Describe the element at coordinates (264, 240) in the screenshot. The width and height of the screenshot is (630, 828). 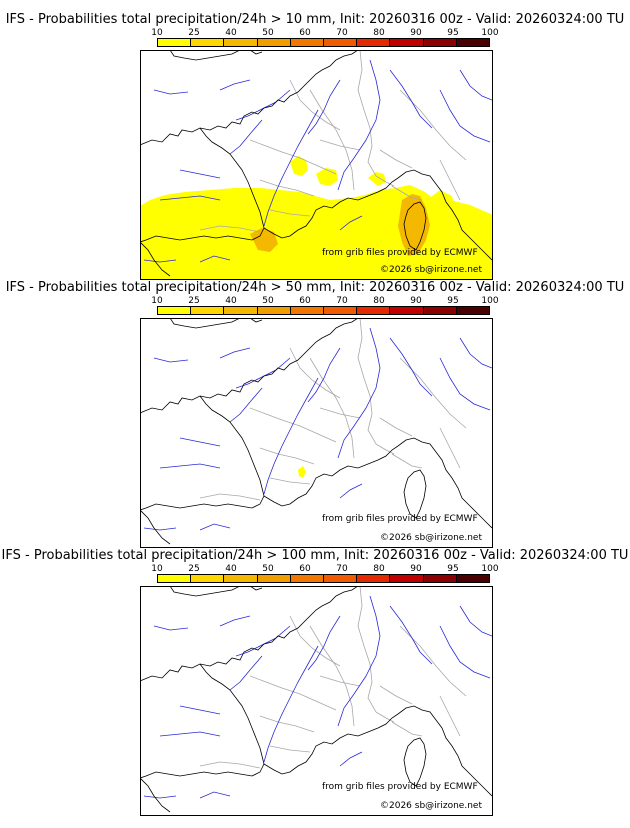
I see `precip-area-gulf` at that location.